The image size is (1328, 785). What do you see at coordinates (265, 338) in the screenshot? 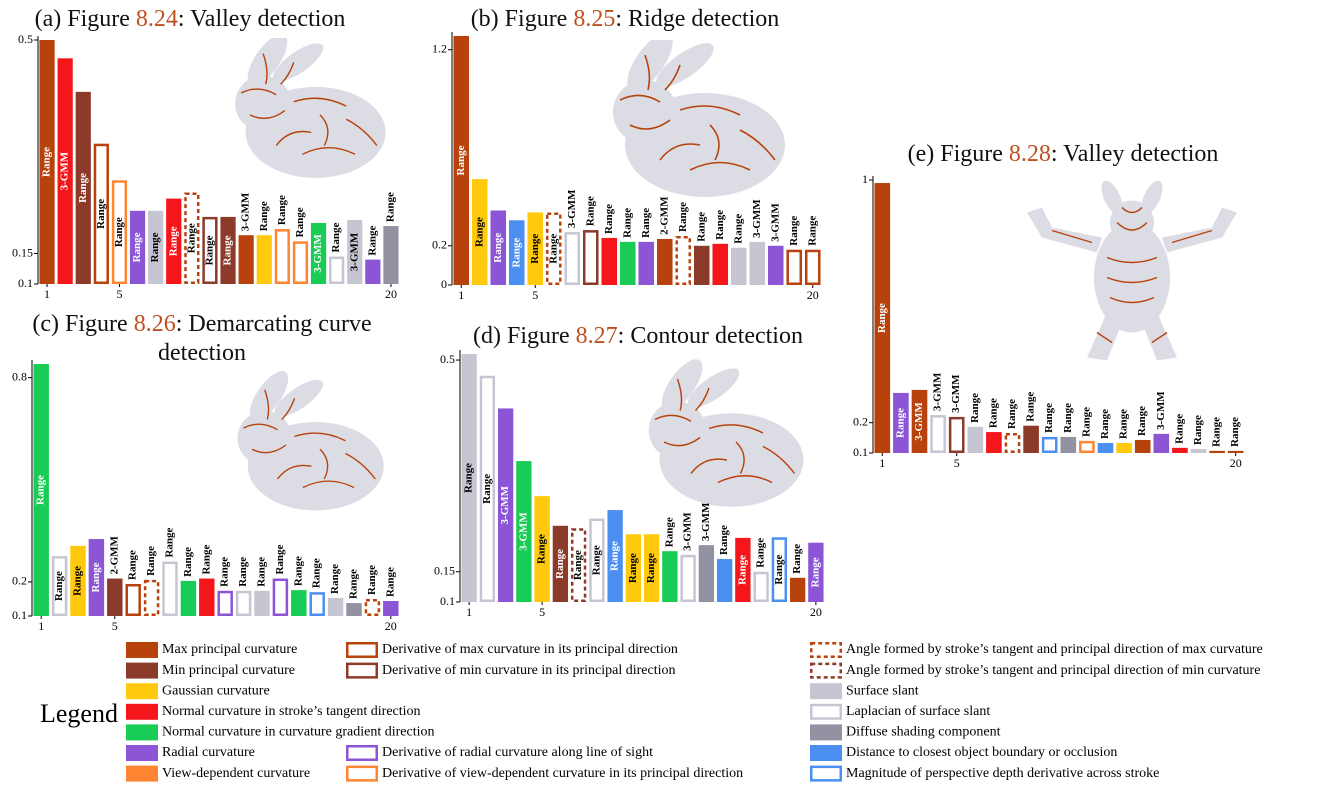
I see `title-suffix: : Demarcating curve detection` at bounding box center [265, 338].